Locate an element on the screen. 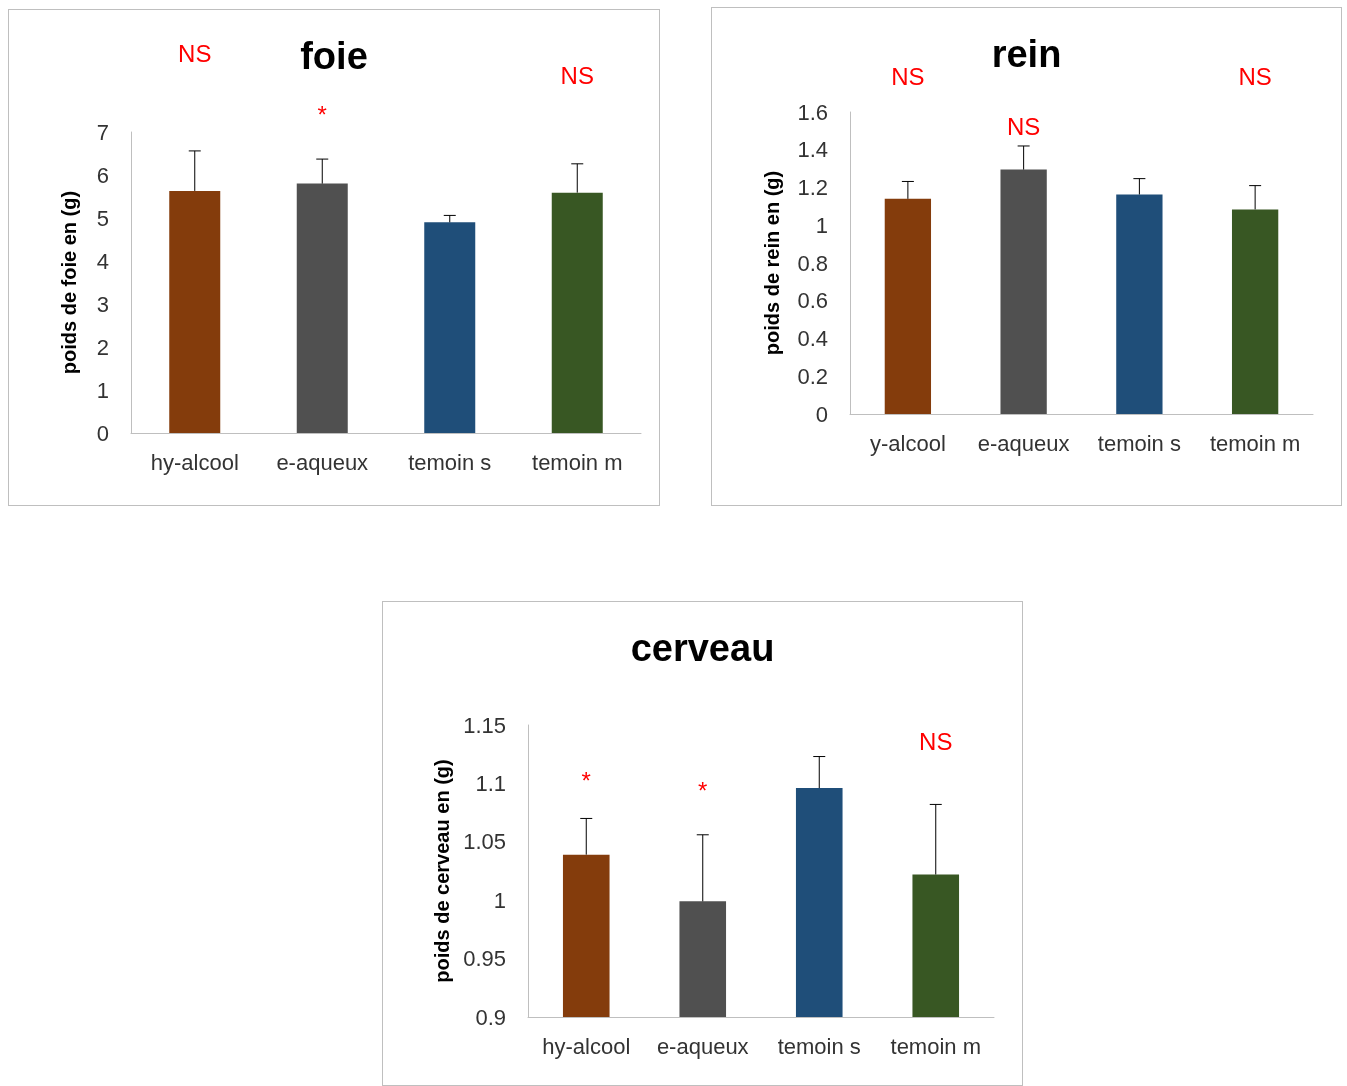 The image size is (1347, 1086). y-tick-label: 7 is located at coordinates (102, 132).